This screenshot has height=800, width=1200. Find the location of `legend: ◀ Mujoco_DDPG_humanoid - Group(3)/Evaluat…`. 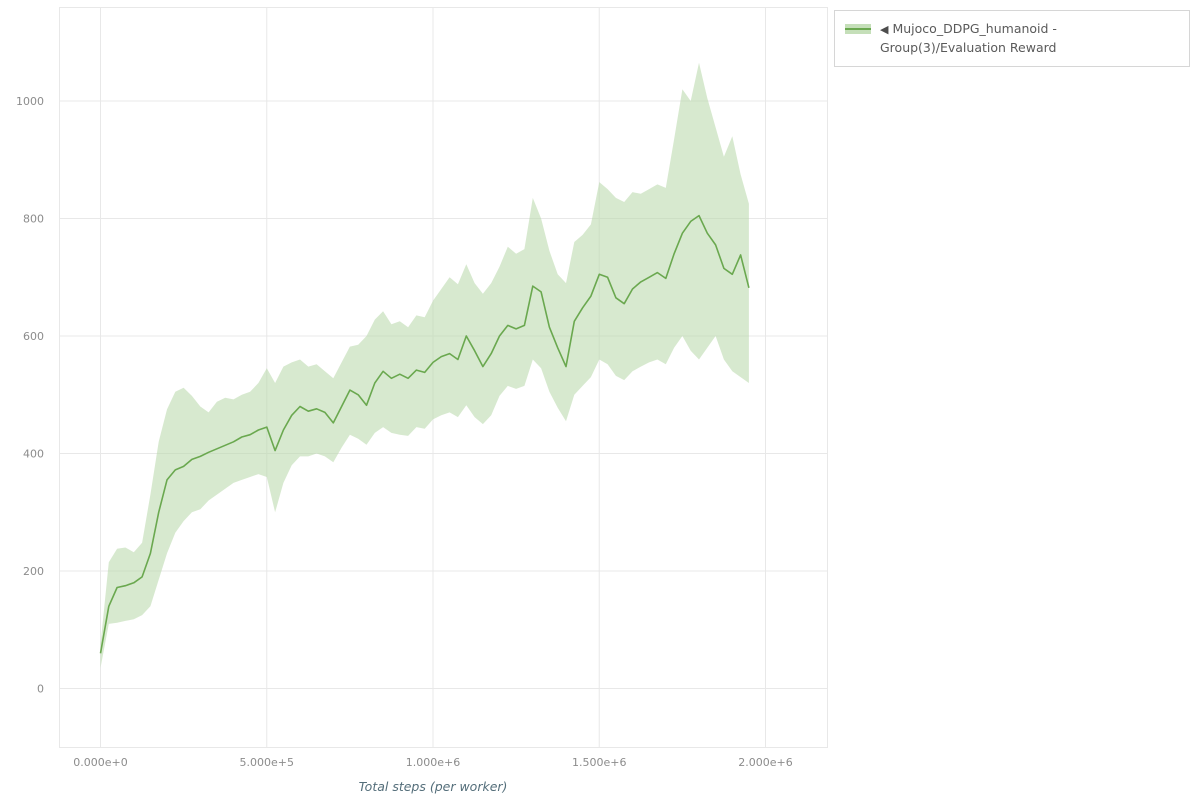

legend: ◀ Mujoco_DDPG_humanoid - Group(3)/Evaluat… is located at coordinates (1012, 38).